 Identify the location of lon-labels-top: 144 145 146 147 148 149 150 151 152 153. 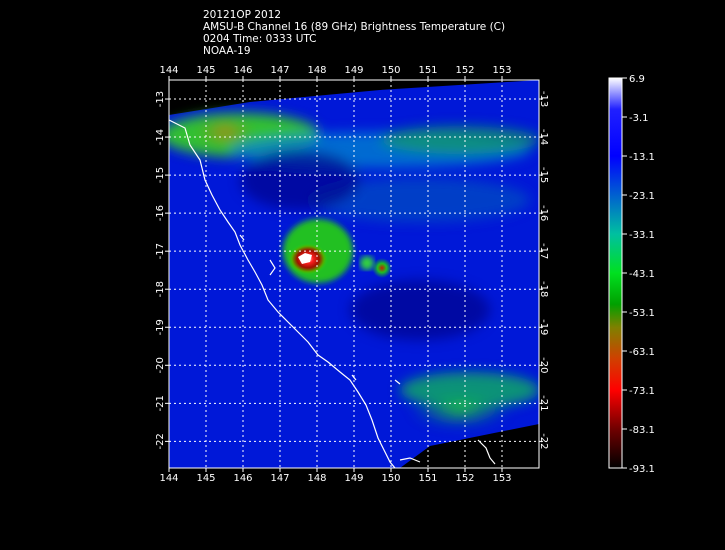
(335, 70).